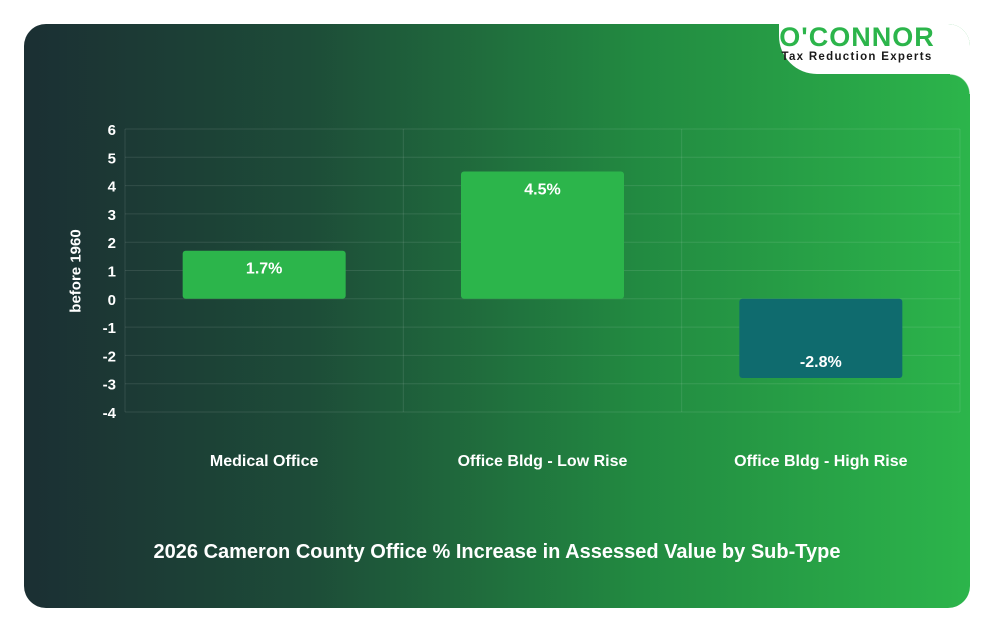  Describe the element at coordinates (110, 413) in the screenshot. I see `y-tick-label: -4` at that location.